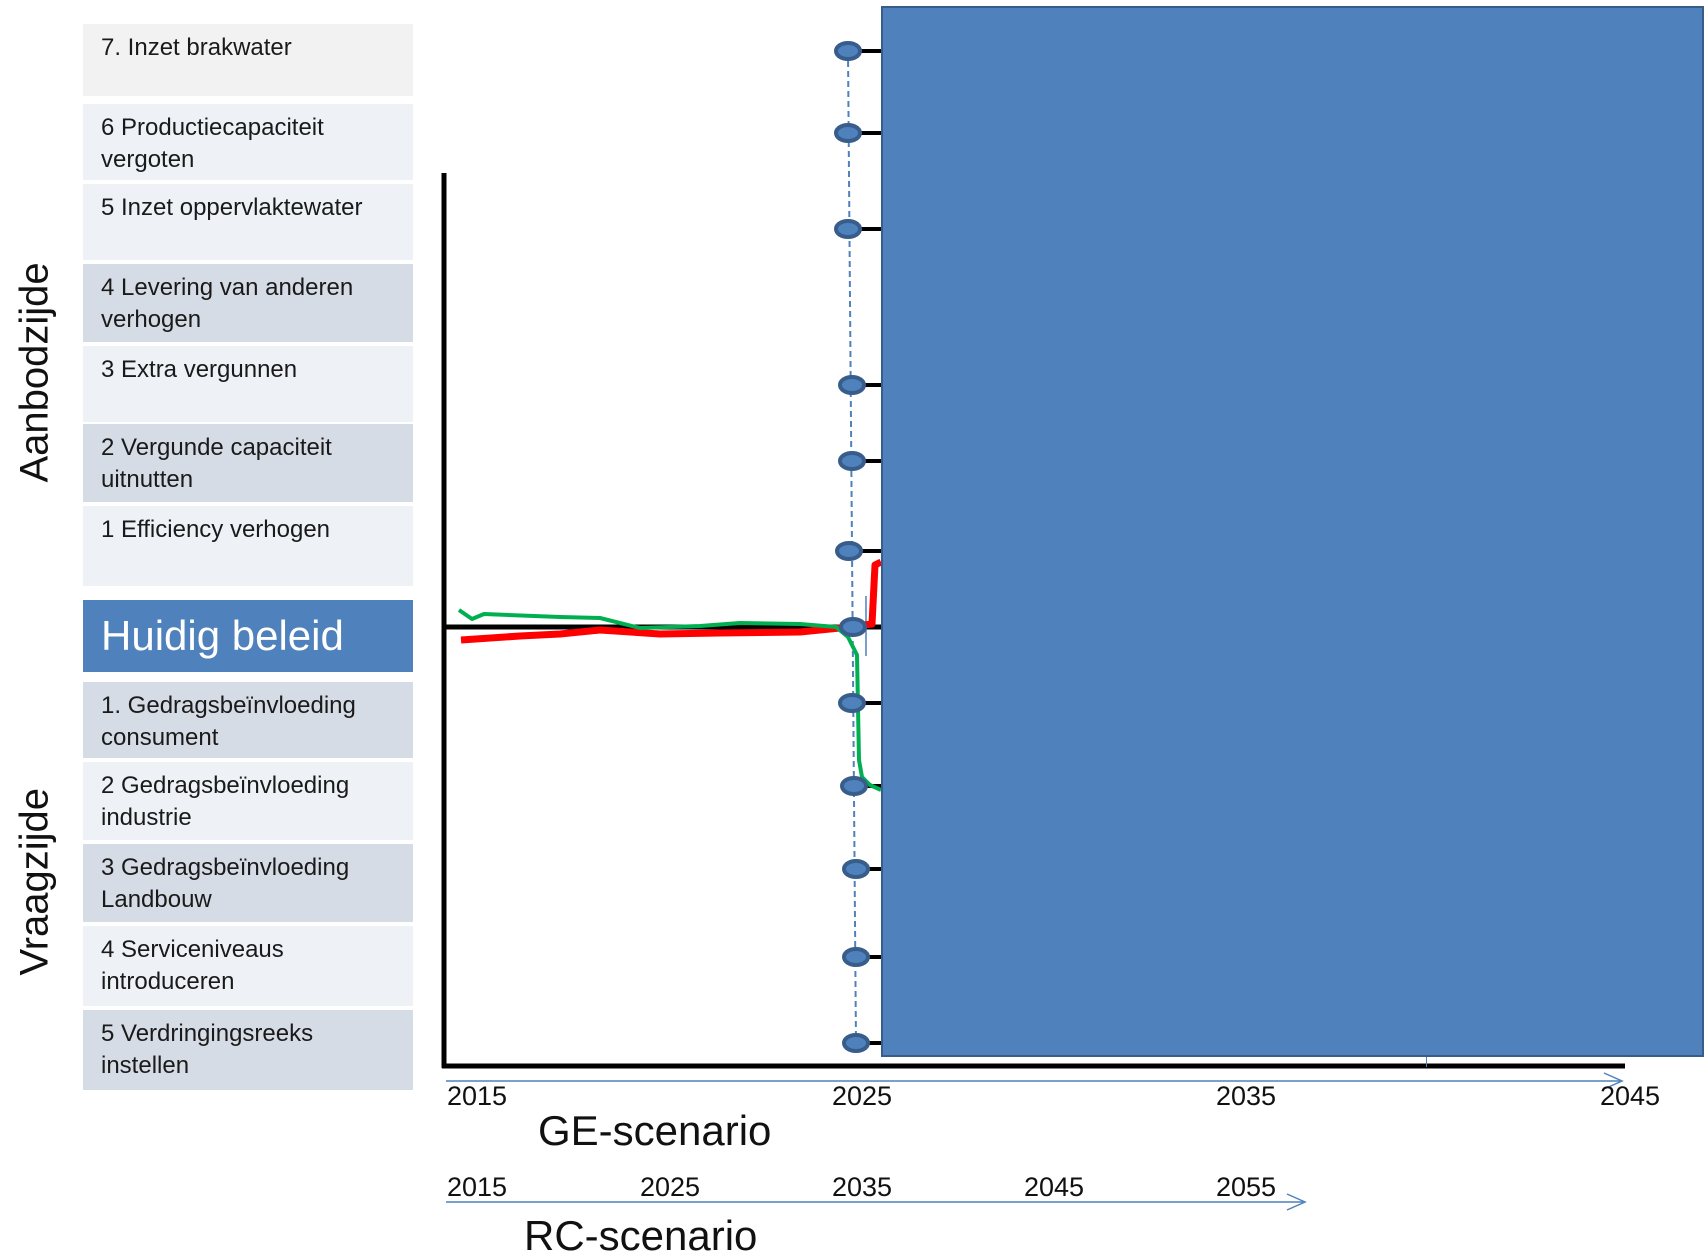 The height and width of the screenshot is (1260, 1704). I want to click on demand-measure-4: 4 Serviceniveaus introduceren, so click(248, 966).